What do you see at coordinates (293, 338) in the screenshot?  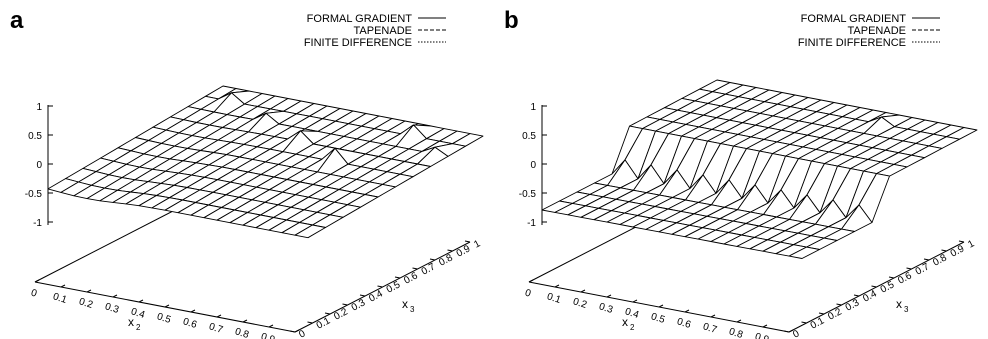 I see `x2-tick-label: 1` at bounding box center [293, 338].